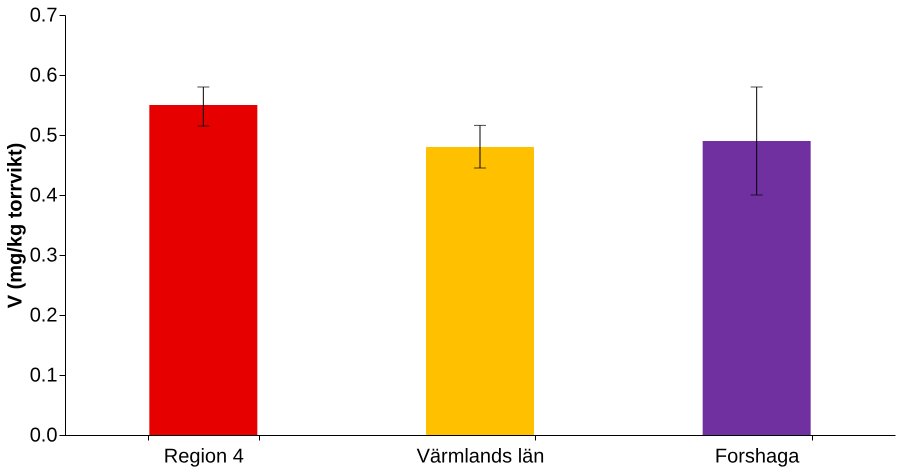 The width and height of the screenshot is (900, 471). Describe the element at coordinates (44, 15) in the screenshot. I see `y-tick-label: 0.7` at that location.